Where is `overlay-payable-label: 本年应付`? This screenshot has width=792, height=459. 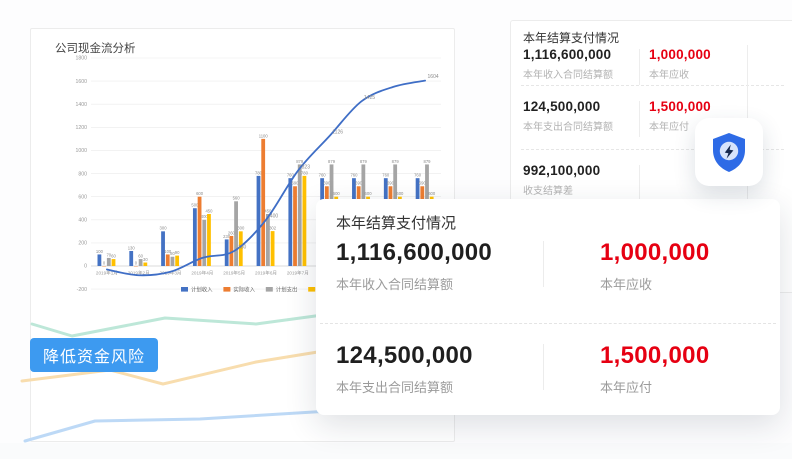
overlay-payable-label: 本年应付 is located at coordinates (626, 387).